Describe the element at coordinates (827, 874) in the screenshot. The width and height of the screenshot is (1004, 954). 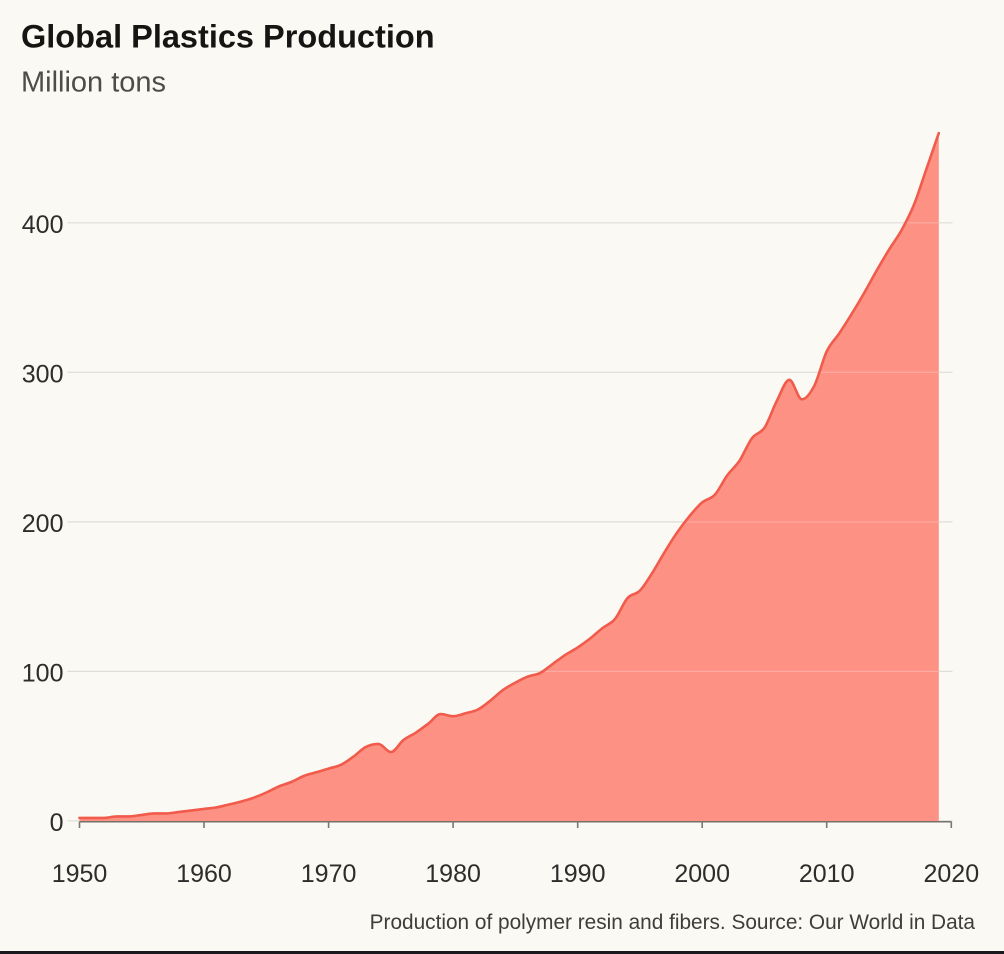
I see `svg-text: 2010` at that location.